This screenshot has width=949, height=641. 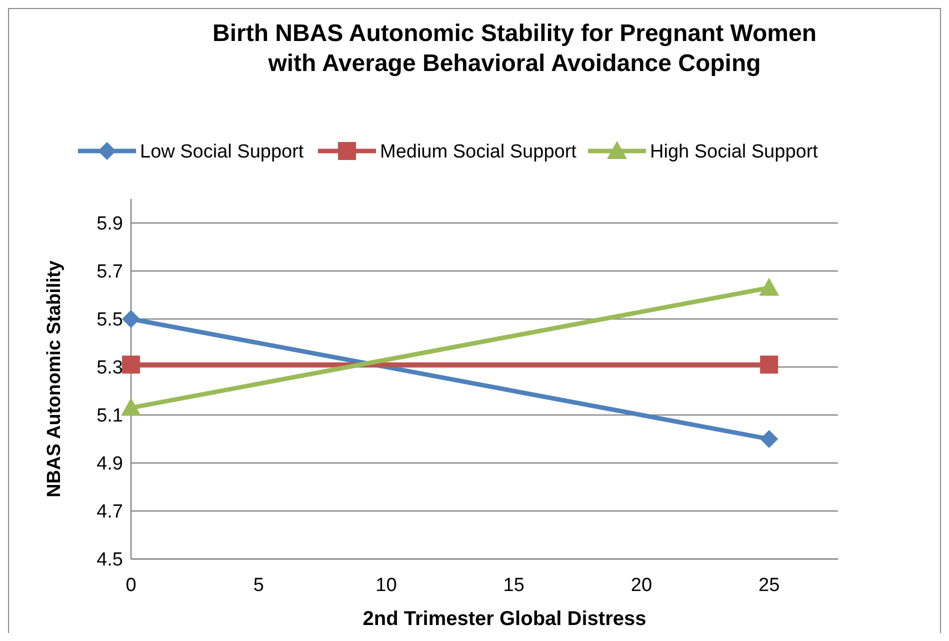 What do you see at coordinates (131, 585) in the screenshot?
I see `x-tick-label: 0` at bounding box center [131, 585].